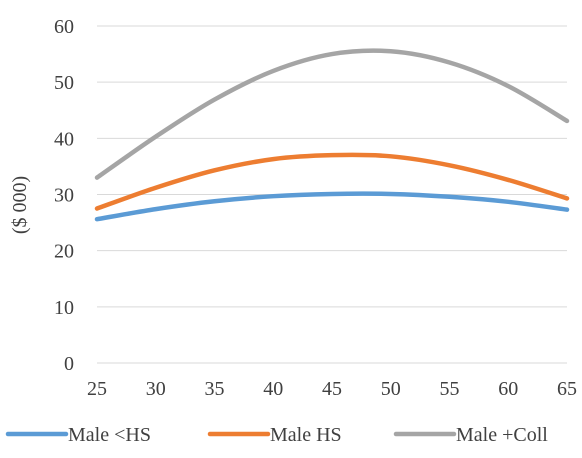  Describe the element at coordinates (64, 83) in the screenshot. I see `y-tick-label-50: 50` at that location.